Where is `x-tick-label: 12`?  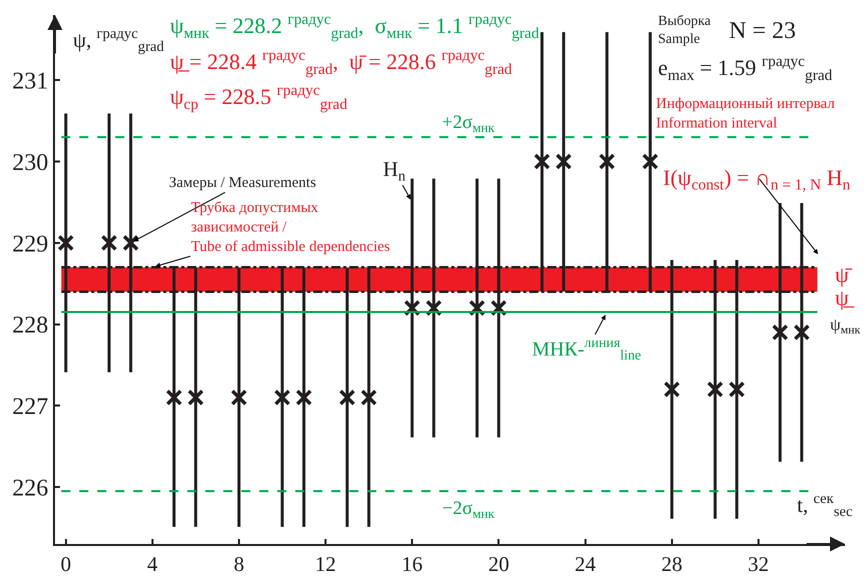
x-tick-label: 12 is located at coordinates (325, 564).